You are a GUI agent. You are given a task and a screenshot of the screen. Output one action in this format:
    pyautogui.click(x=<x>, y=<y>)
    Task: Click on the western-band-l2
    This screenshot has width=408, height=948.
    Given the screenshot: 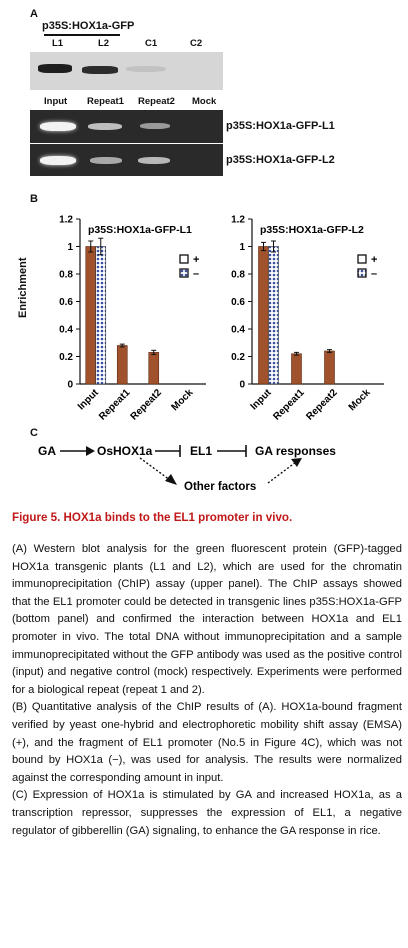 What is the action you would take?
    pyautogui.click(x=100, y=70)
    